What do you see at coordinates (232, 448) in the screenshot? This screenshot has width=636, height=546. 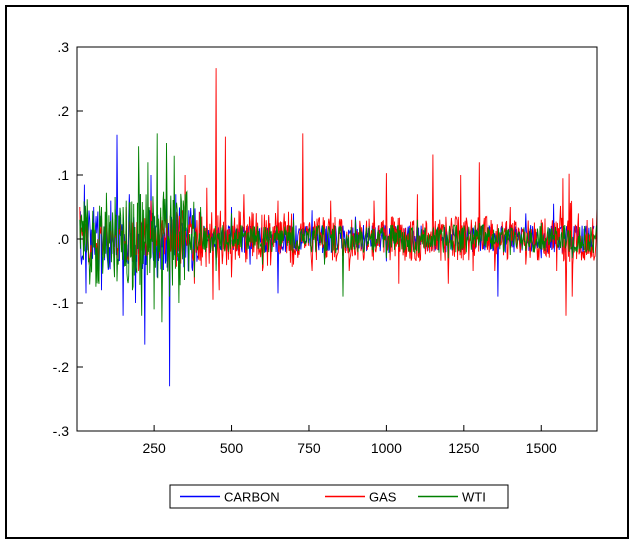 I see `x-tick-label: 500` at bounding box center [232, 448].